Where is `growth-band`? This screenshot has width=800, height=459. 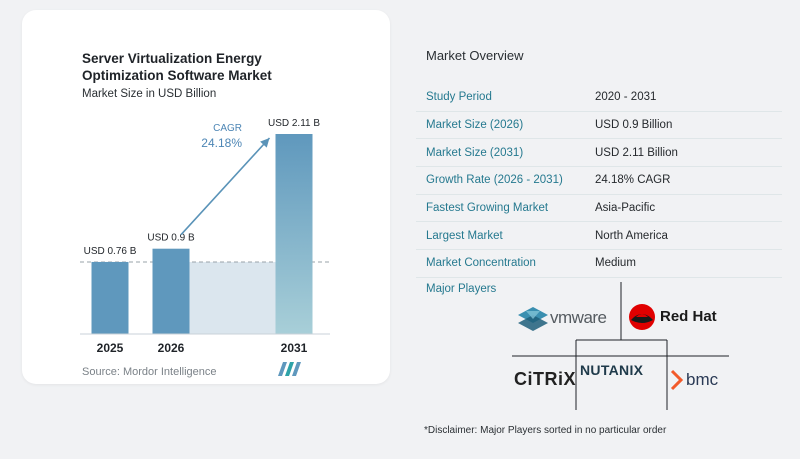 growth-band is located at coordinates (232, 297).